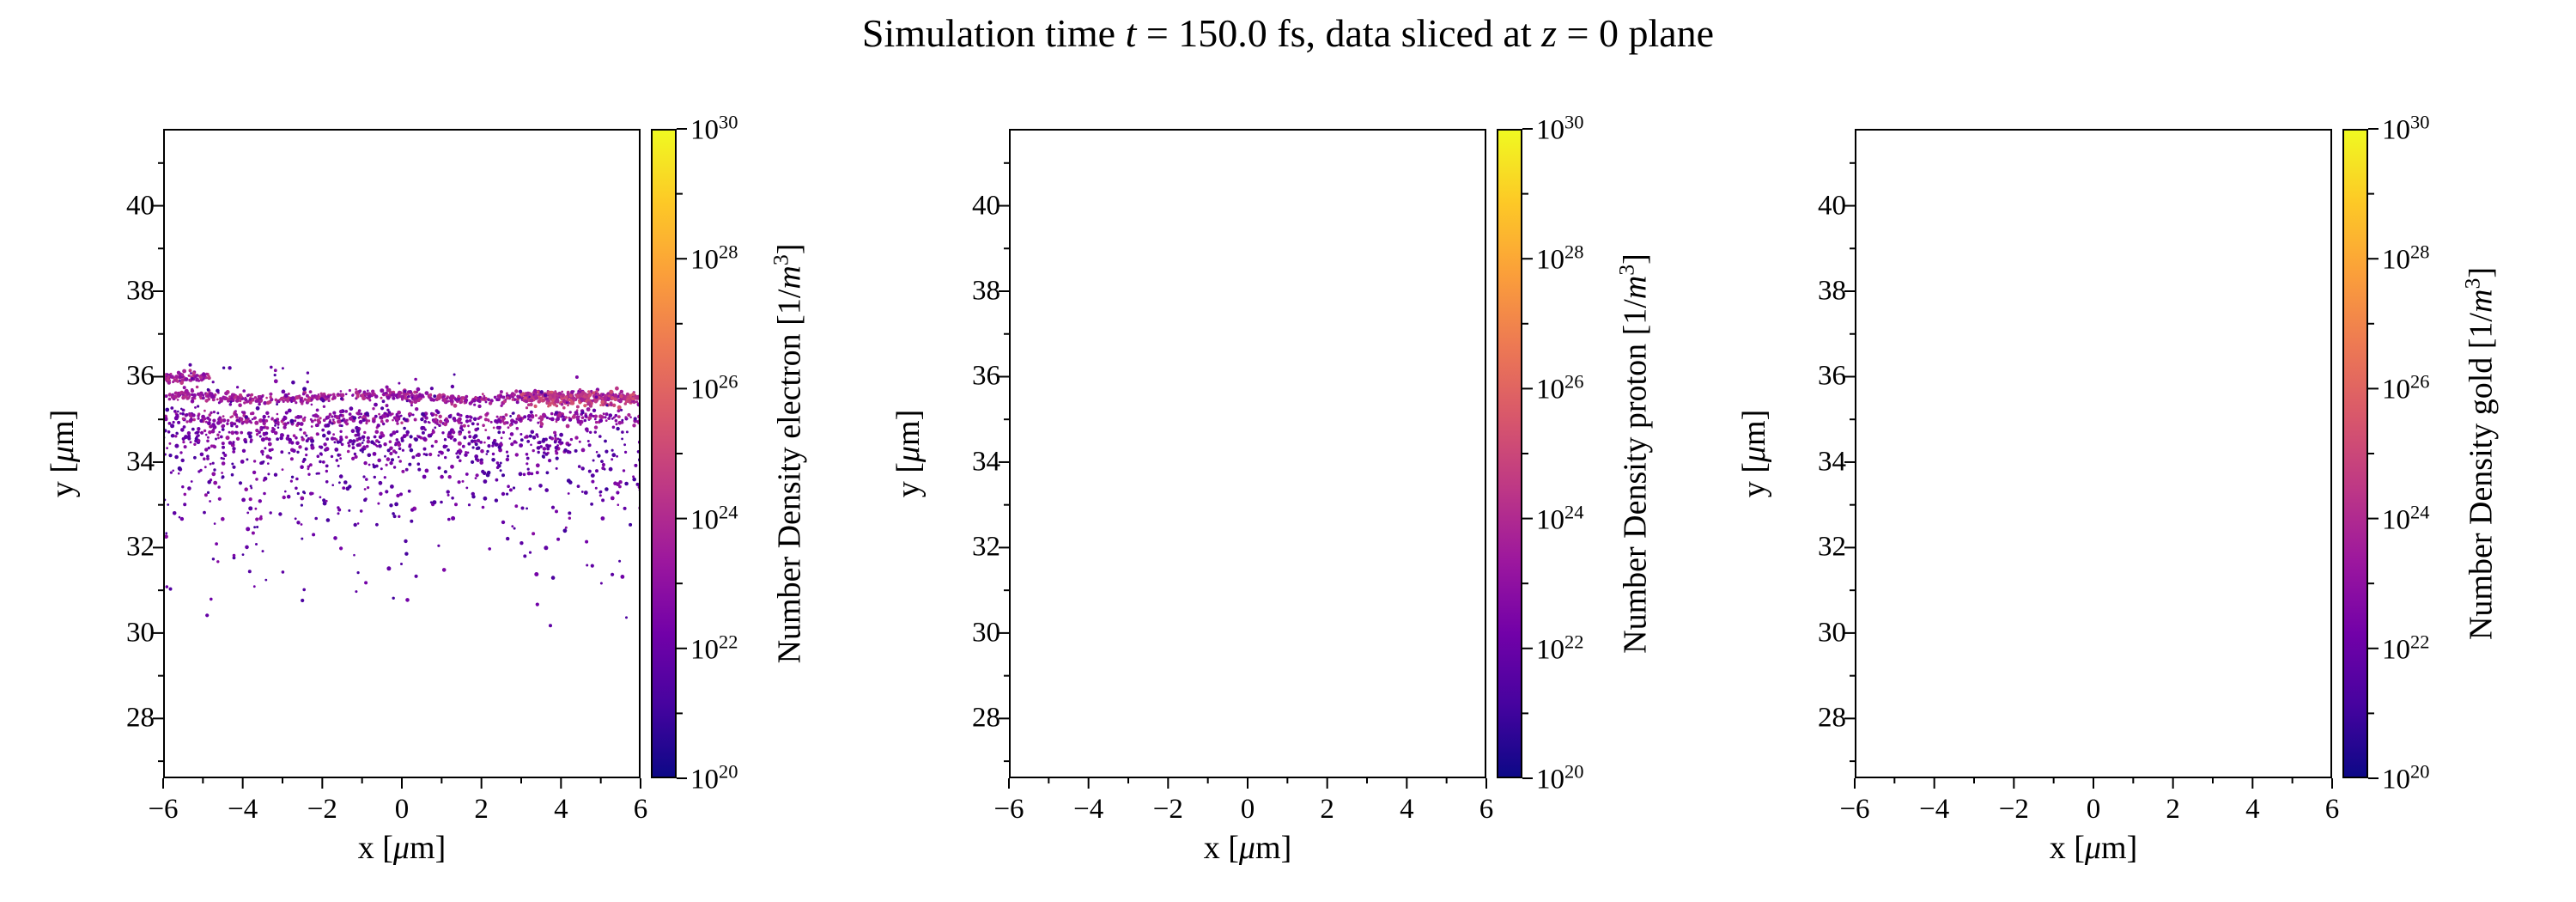 This screenshot has width=2576, height=902. I want to click on title-var-z: z, so click(1550, 33).